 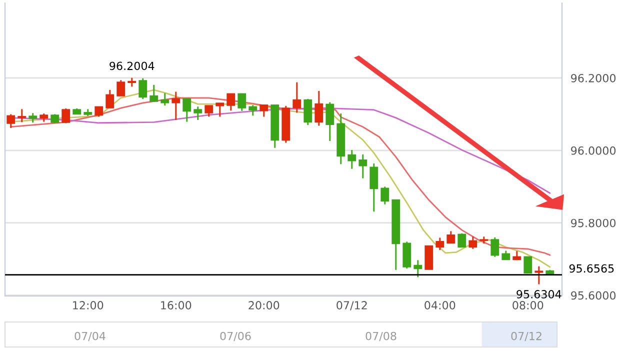 What do you see at coordinates (90, 337) in the screenshot?
I see `text: 07/04` at bounding box center [90, 337].